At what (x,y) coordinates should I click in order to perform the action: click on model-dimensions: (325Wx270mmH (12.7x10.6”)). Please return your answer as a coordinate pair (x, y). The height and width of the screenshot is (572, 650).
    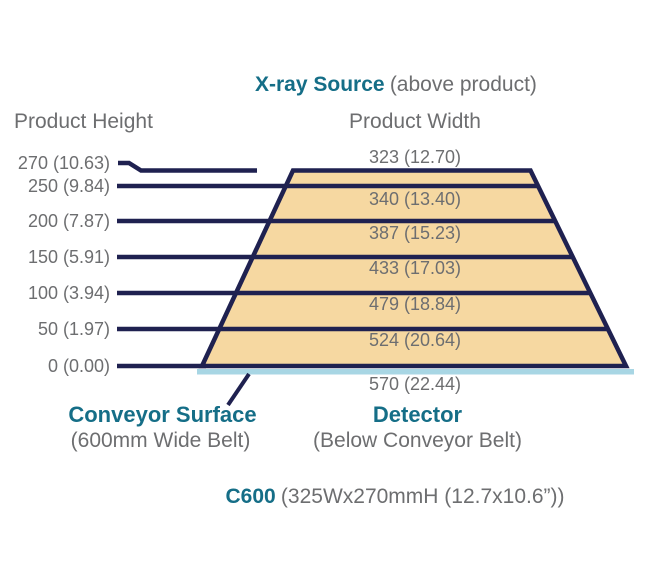
    Looking at the image, I should click on (422, 496).